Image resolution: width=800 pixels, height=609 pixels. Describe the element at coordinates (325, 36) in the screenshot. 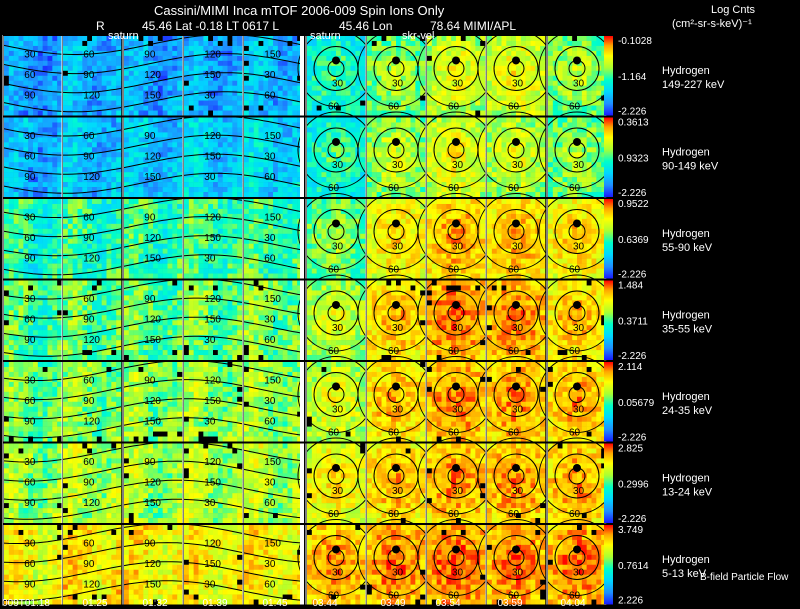

I see `saturn-label-right: saturn` at that location.